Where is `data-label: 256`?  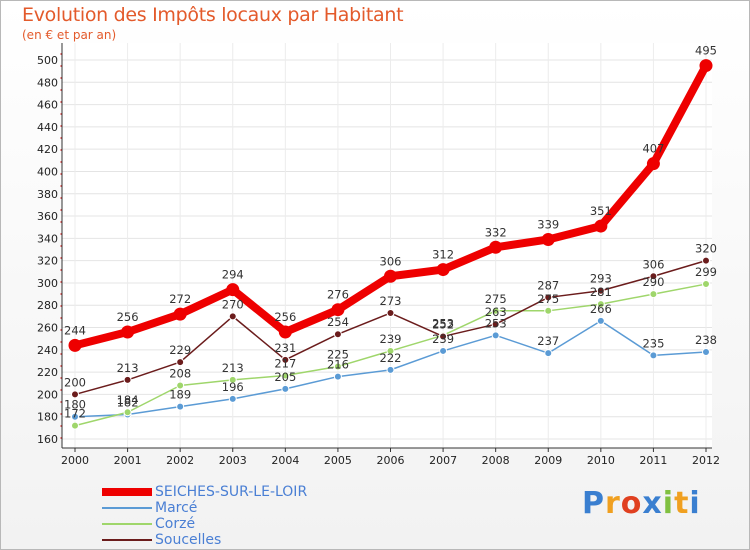
data-label: 256 is located at coordinates (128, 317).